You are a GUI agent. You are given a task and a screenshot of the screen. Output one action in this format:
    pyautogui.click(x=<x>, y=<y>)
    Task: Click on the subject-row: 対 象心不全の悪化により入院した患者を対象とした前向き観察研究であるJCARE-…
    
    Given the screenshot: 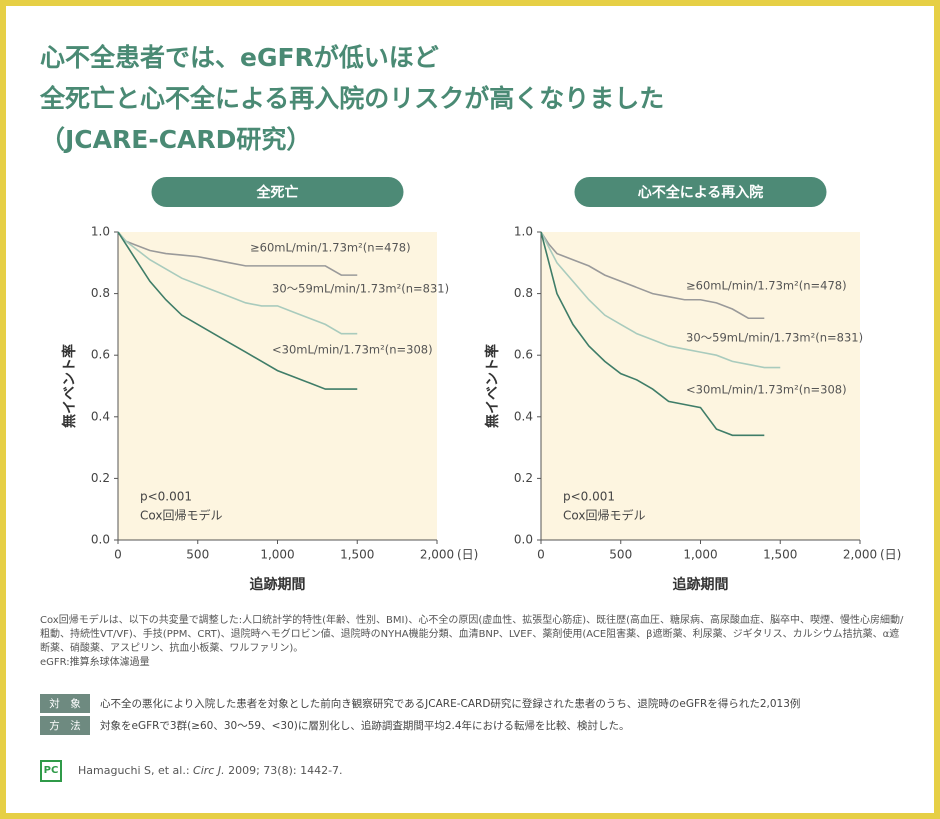 What is the action you would take?
    pyautogui.click(x=420, y=703)
    